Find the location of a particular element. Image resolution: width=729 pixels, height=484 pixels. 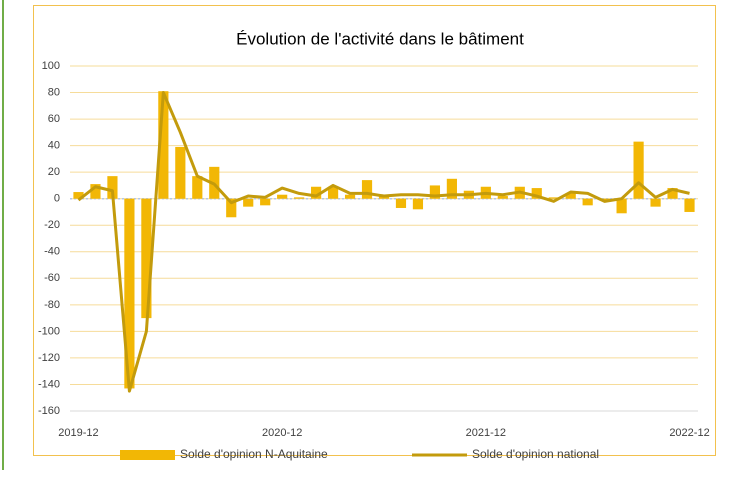

y-tick-label: 80 is located at coordinates (54, 92).